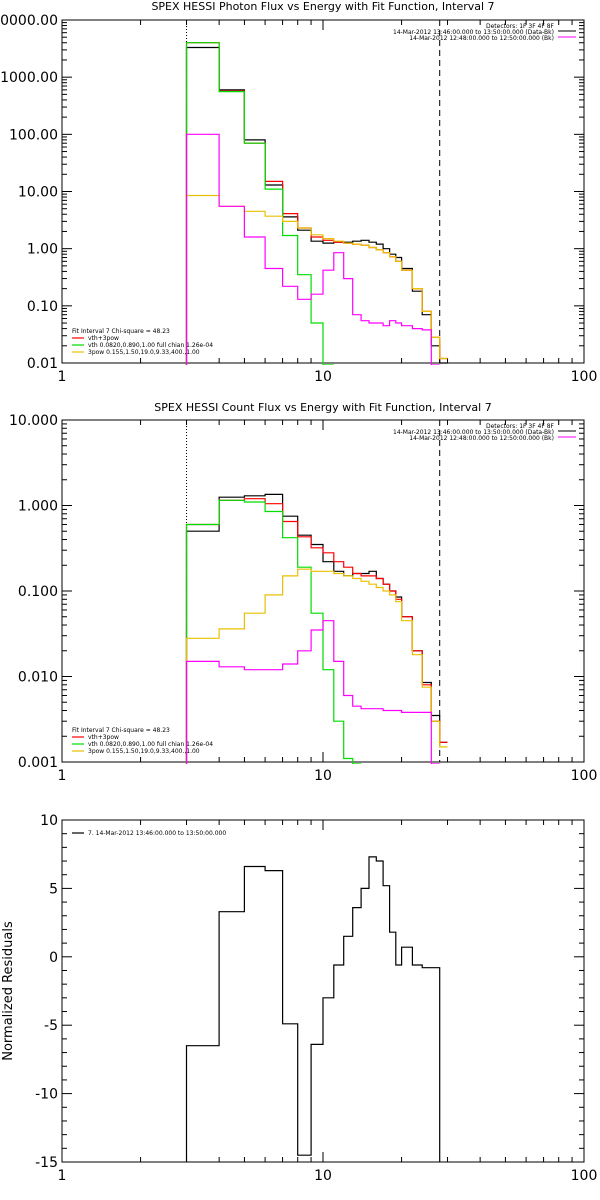 This screenshot has height=1200, width=600. I want to click on y-tick-label: 5, so click(53, 889).